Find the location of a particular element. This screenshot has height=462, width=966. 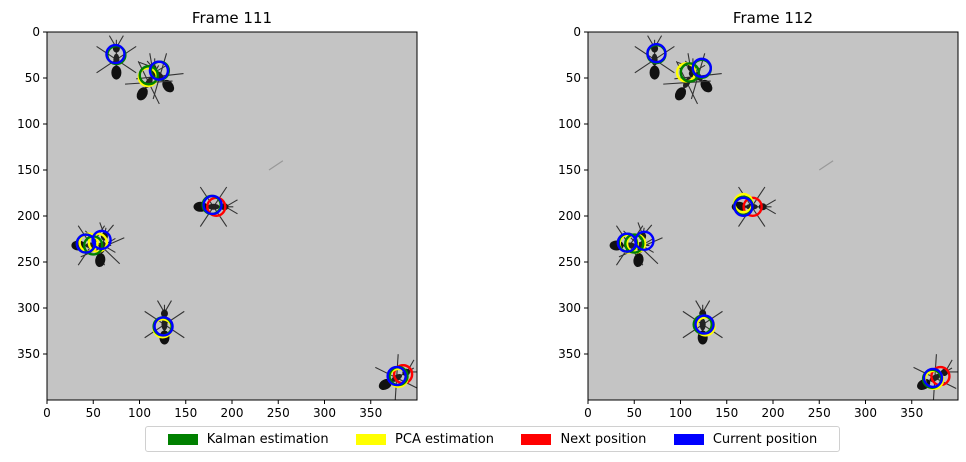

legend-item-next: Next position is located at coordinates (583, 439).